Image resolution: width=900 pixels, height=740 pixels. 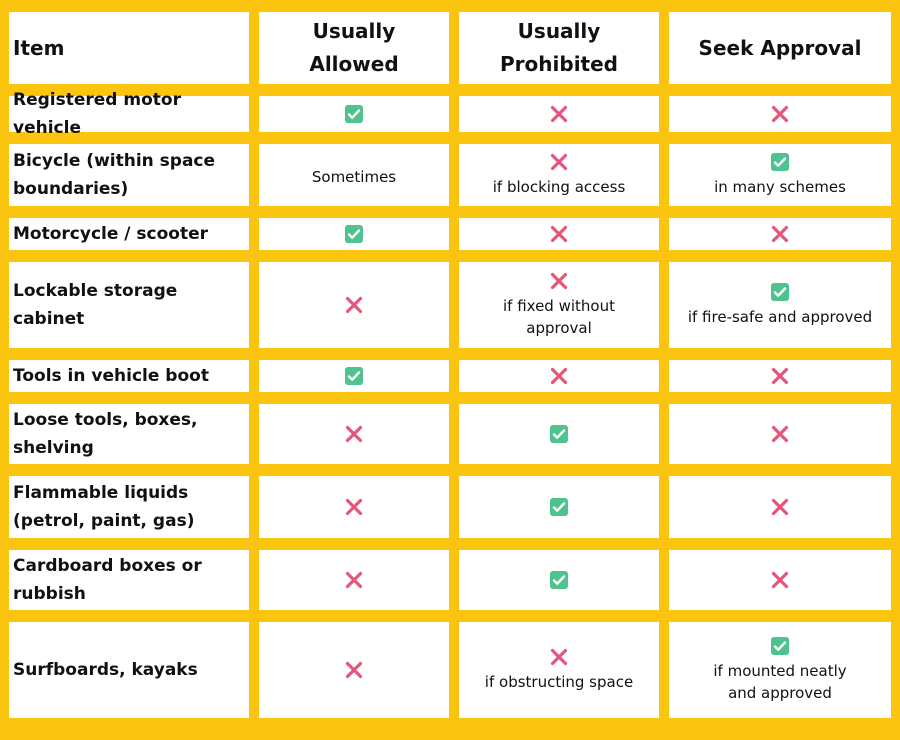 What do you see at coordinates (780, 317) in the screenshot?
I see `note: if fire-safe and approved` at bounding box center [780, 317].